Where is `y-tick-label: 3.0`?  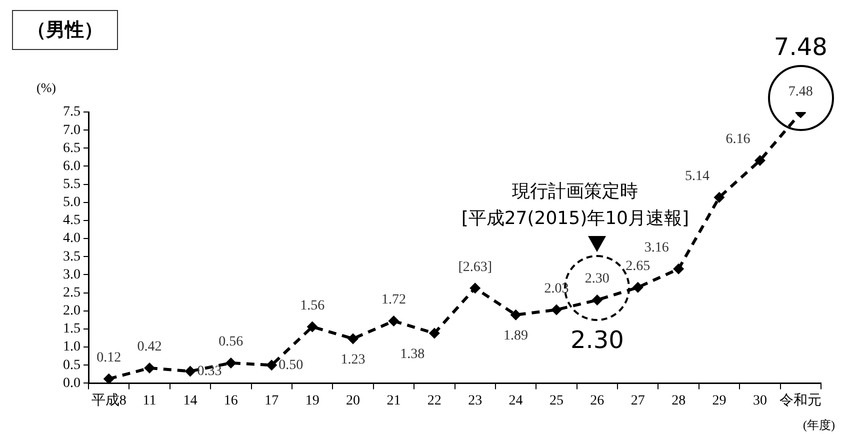 y-tick-label: 3.0 is located at coordinates (71, 274).